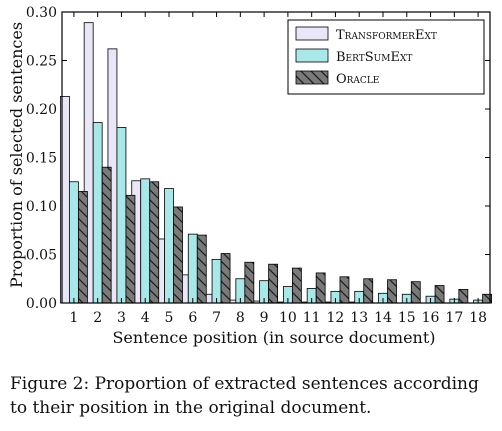  I want to click on legend-label-bertsumext: BertSumExt, so click(374, 57).